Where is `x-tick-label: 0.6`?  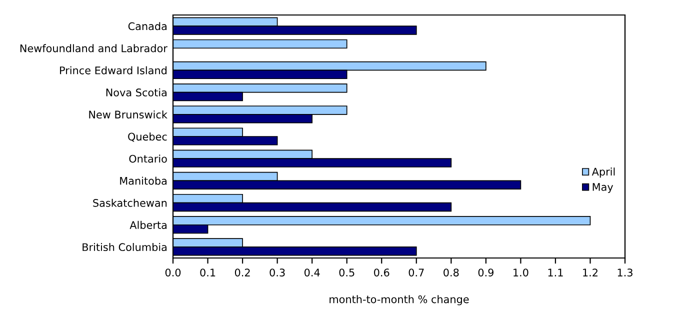
x-tick-label: 0.6 is located at coordinates (382, 272).